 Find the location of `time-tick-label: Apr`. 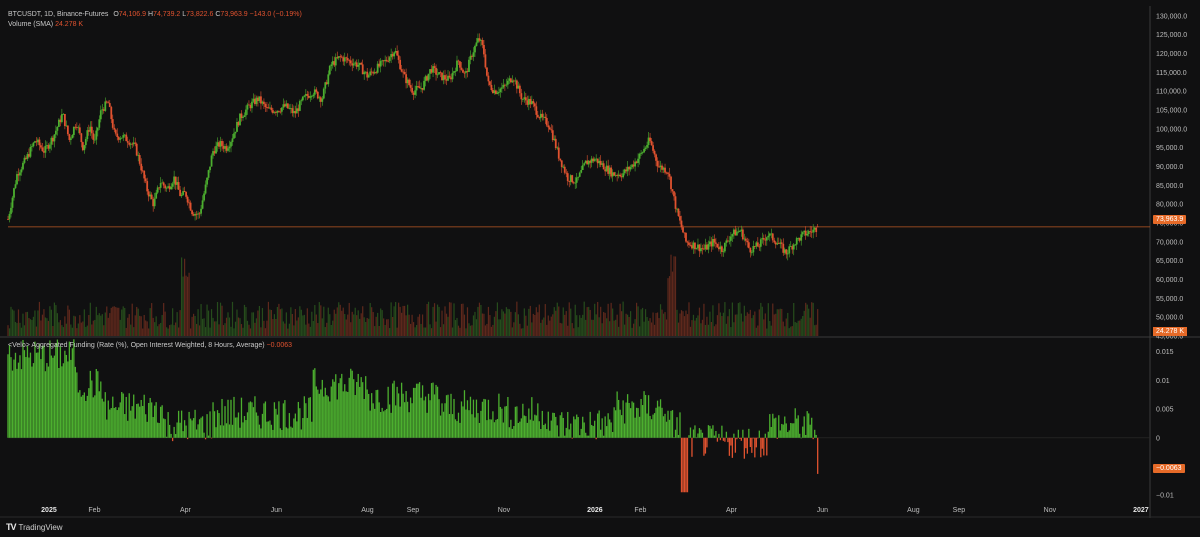

time-tick-label: Apr is located at coordinates (186, 510).